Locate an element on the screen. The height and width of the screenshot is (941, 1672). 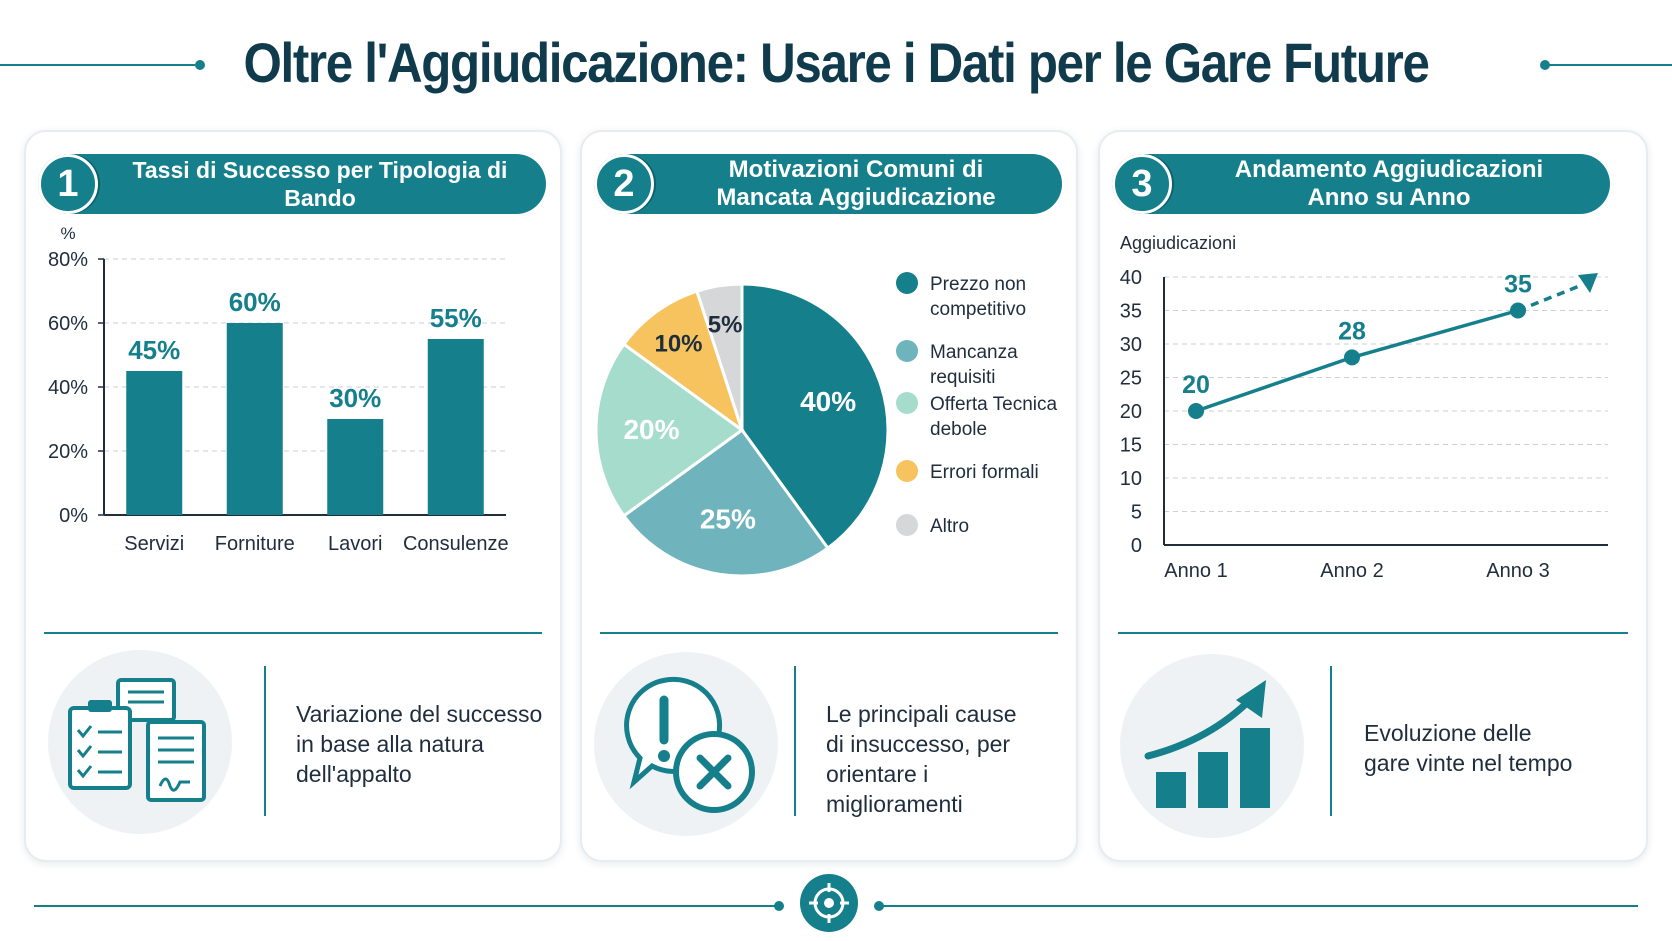
card-3-title: Andamento Aggiudicazioni Anno su Anno is located at coordinates (1389, 184).